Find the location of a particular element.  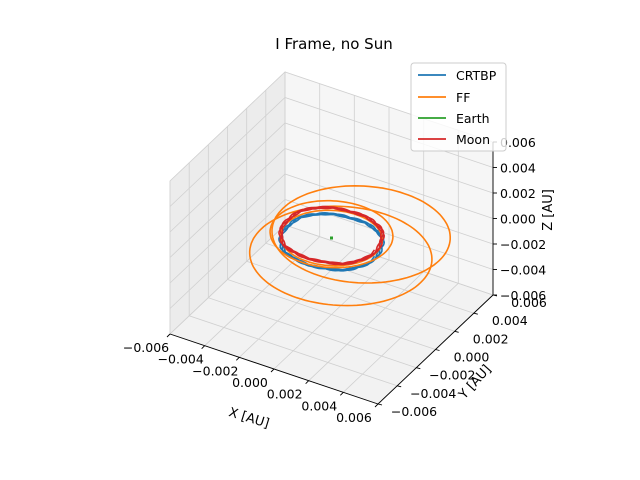

x-tick-label: 0.000 is located at coordinates (250, 382).